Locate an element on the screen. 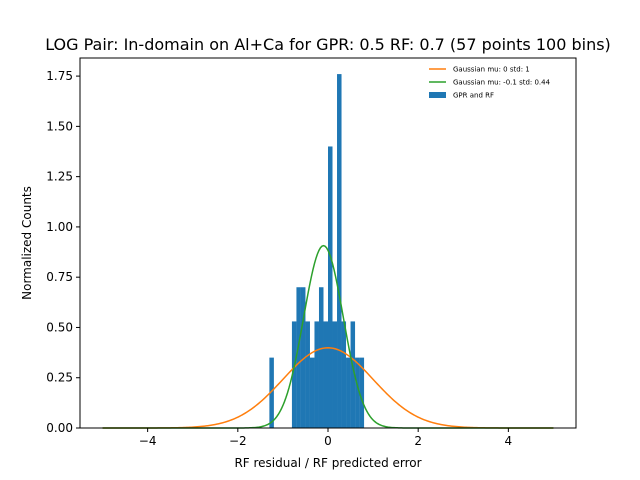 The height and width of the screenshot is (480, 640). x-tick-label: −2 is located at coordinates (238, 441).